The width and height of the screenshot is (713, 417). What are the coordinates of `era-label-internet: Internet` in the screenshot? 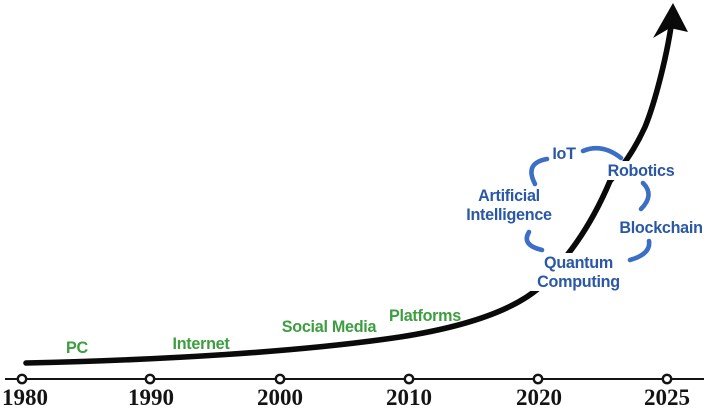 It's located at (201, 343).